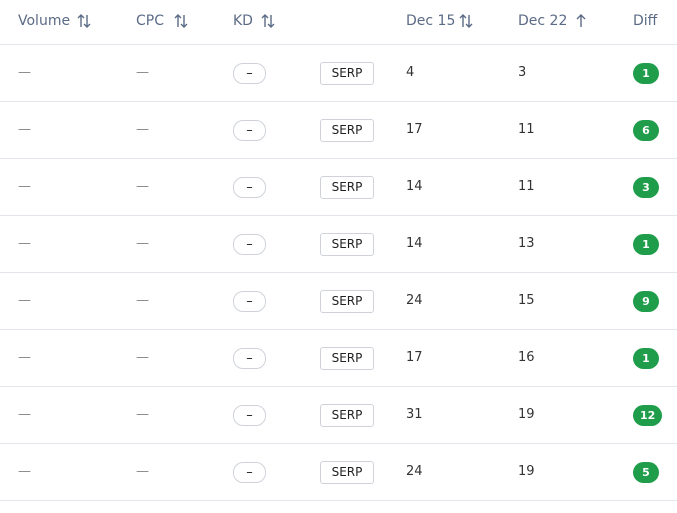 The image size is (677, 513). Describe the element at coordinates (645, 21) in the screenshot. I see `column-header: Diff` at that location.